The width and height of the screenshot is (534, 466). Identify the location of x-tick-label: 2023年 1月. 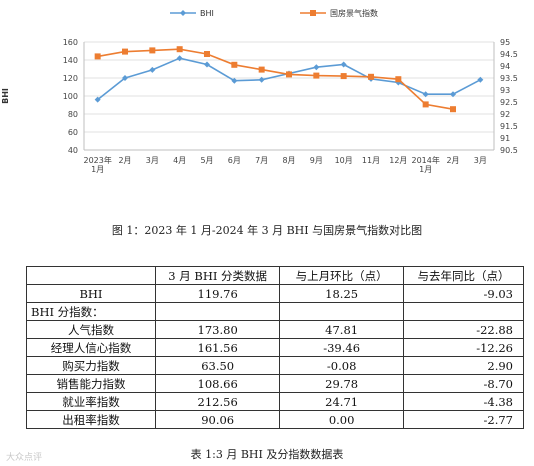
(97, 164).